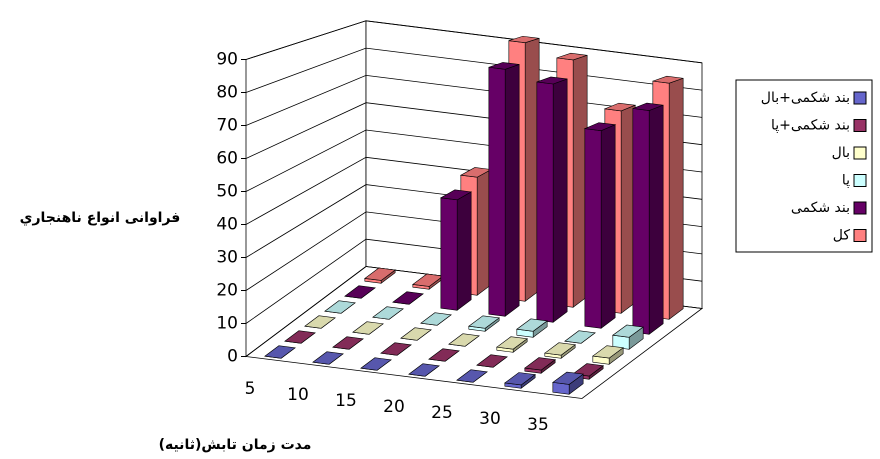 The image size is (880, 459). I want to click on x-tick-label: 25, so click(442, 413).